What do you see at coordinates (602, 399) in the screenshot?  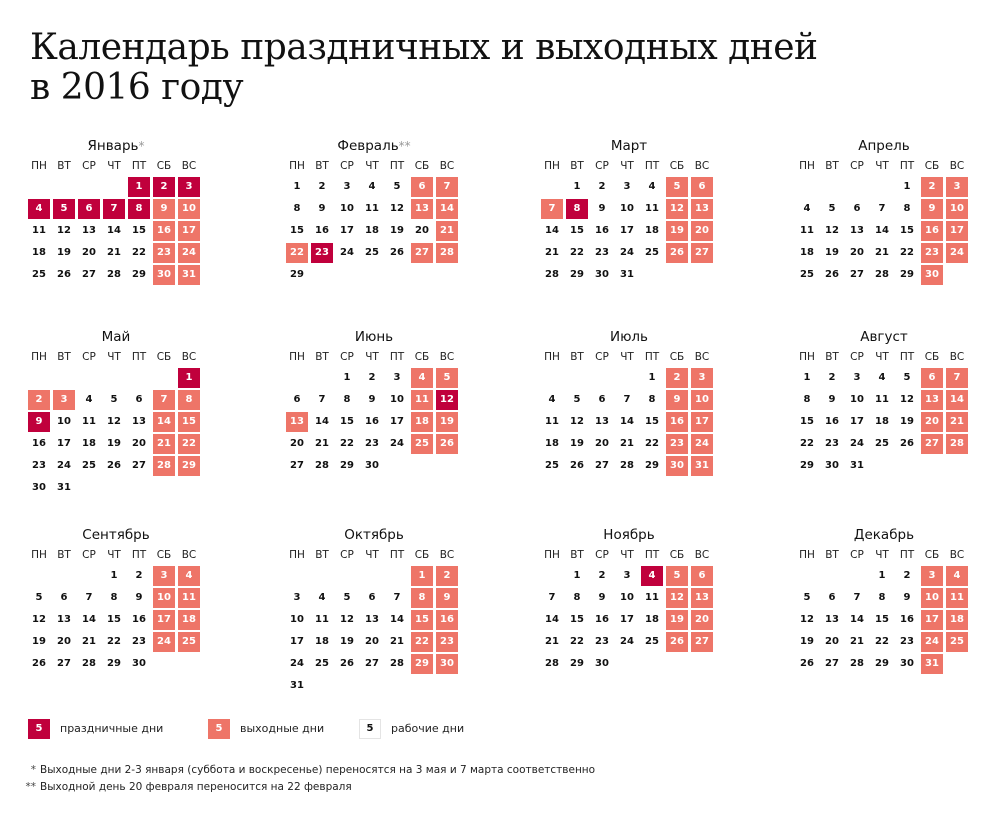 I see `day-cell-workday: 6` at bounding box center [602, 399].